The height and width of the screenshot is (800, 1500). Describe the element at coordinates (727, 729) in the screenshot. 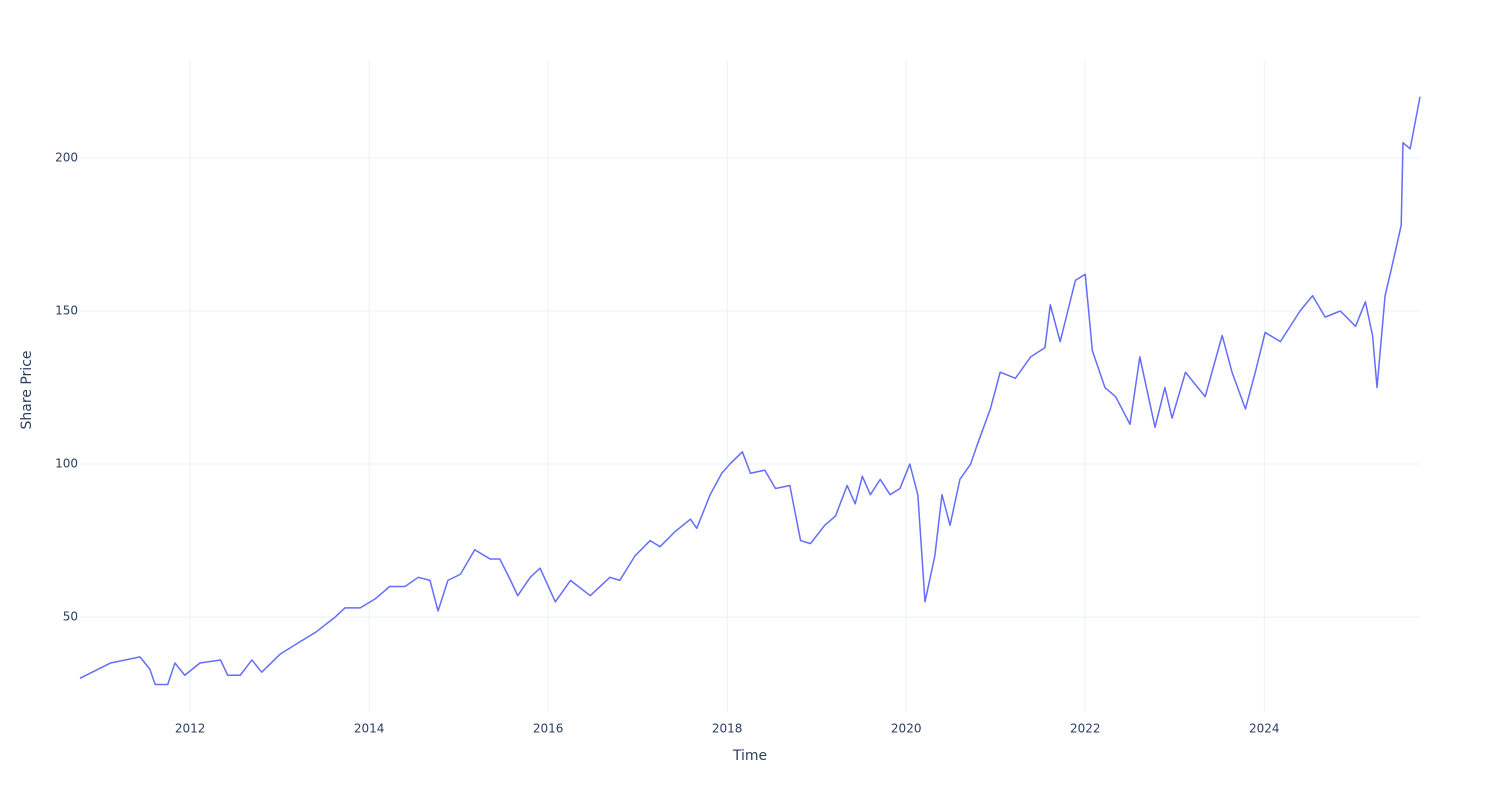

I see `x-tick-label: 2018` at that location.